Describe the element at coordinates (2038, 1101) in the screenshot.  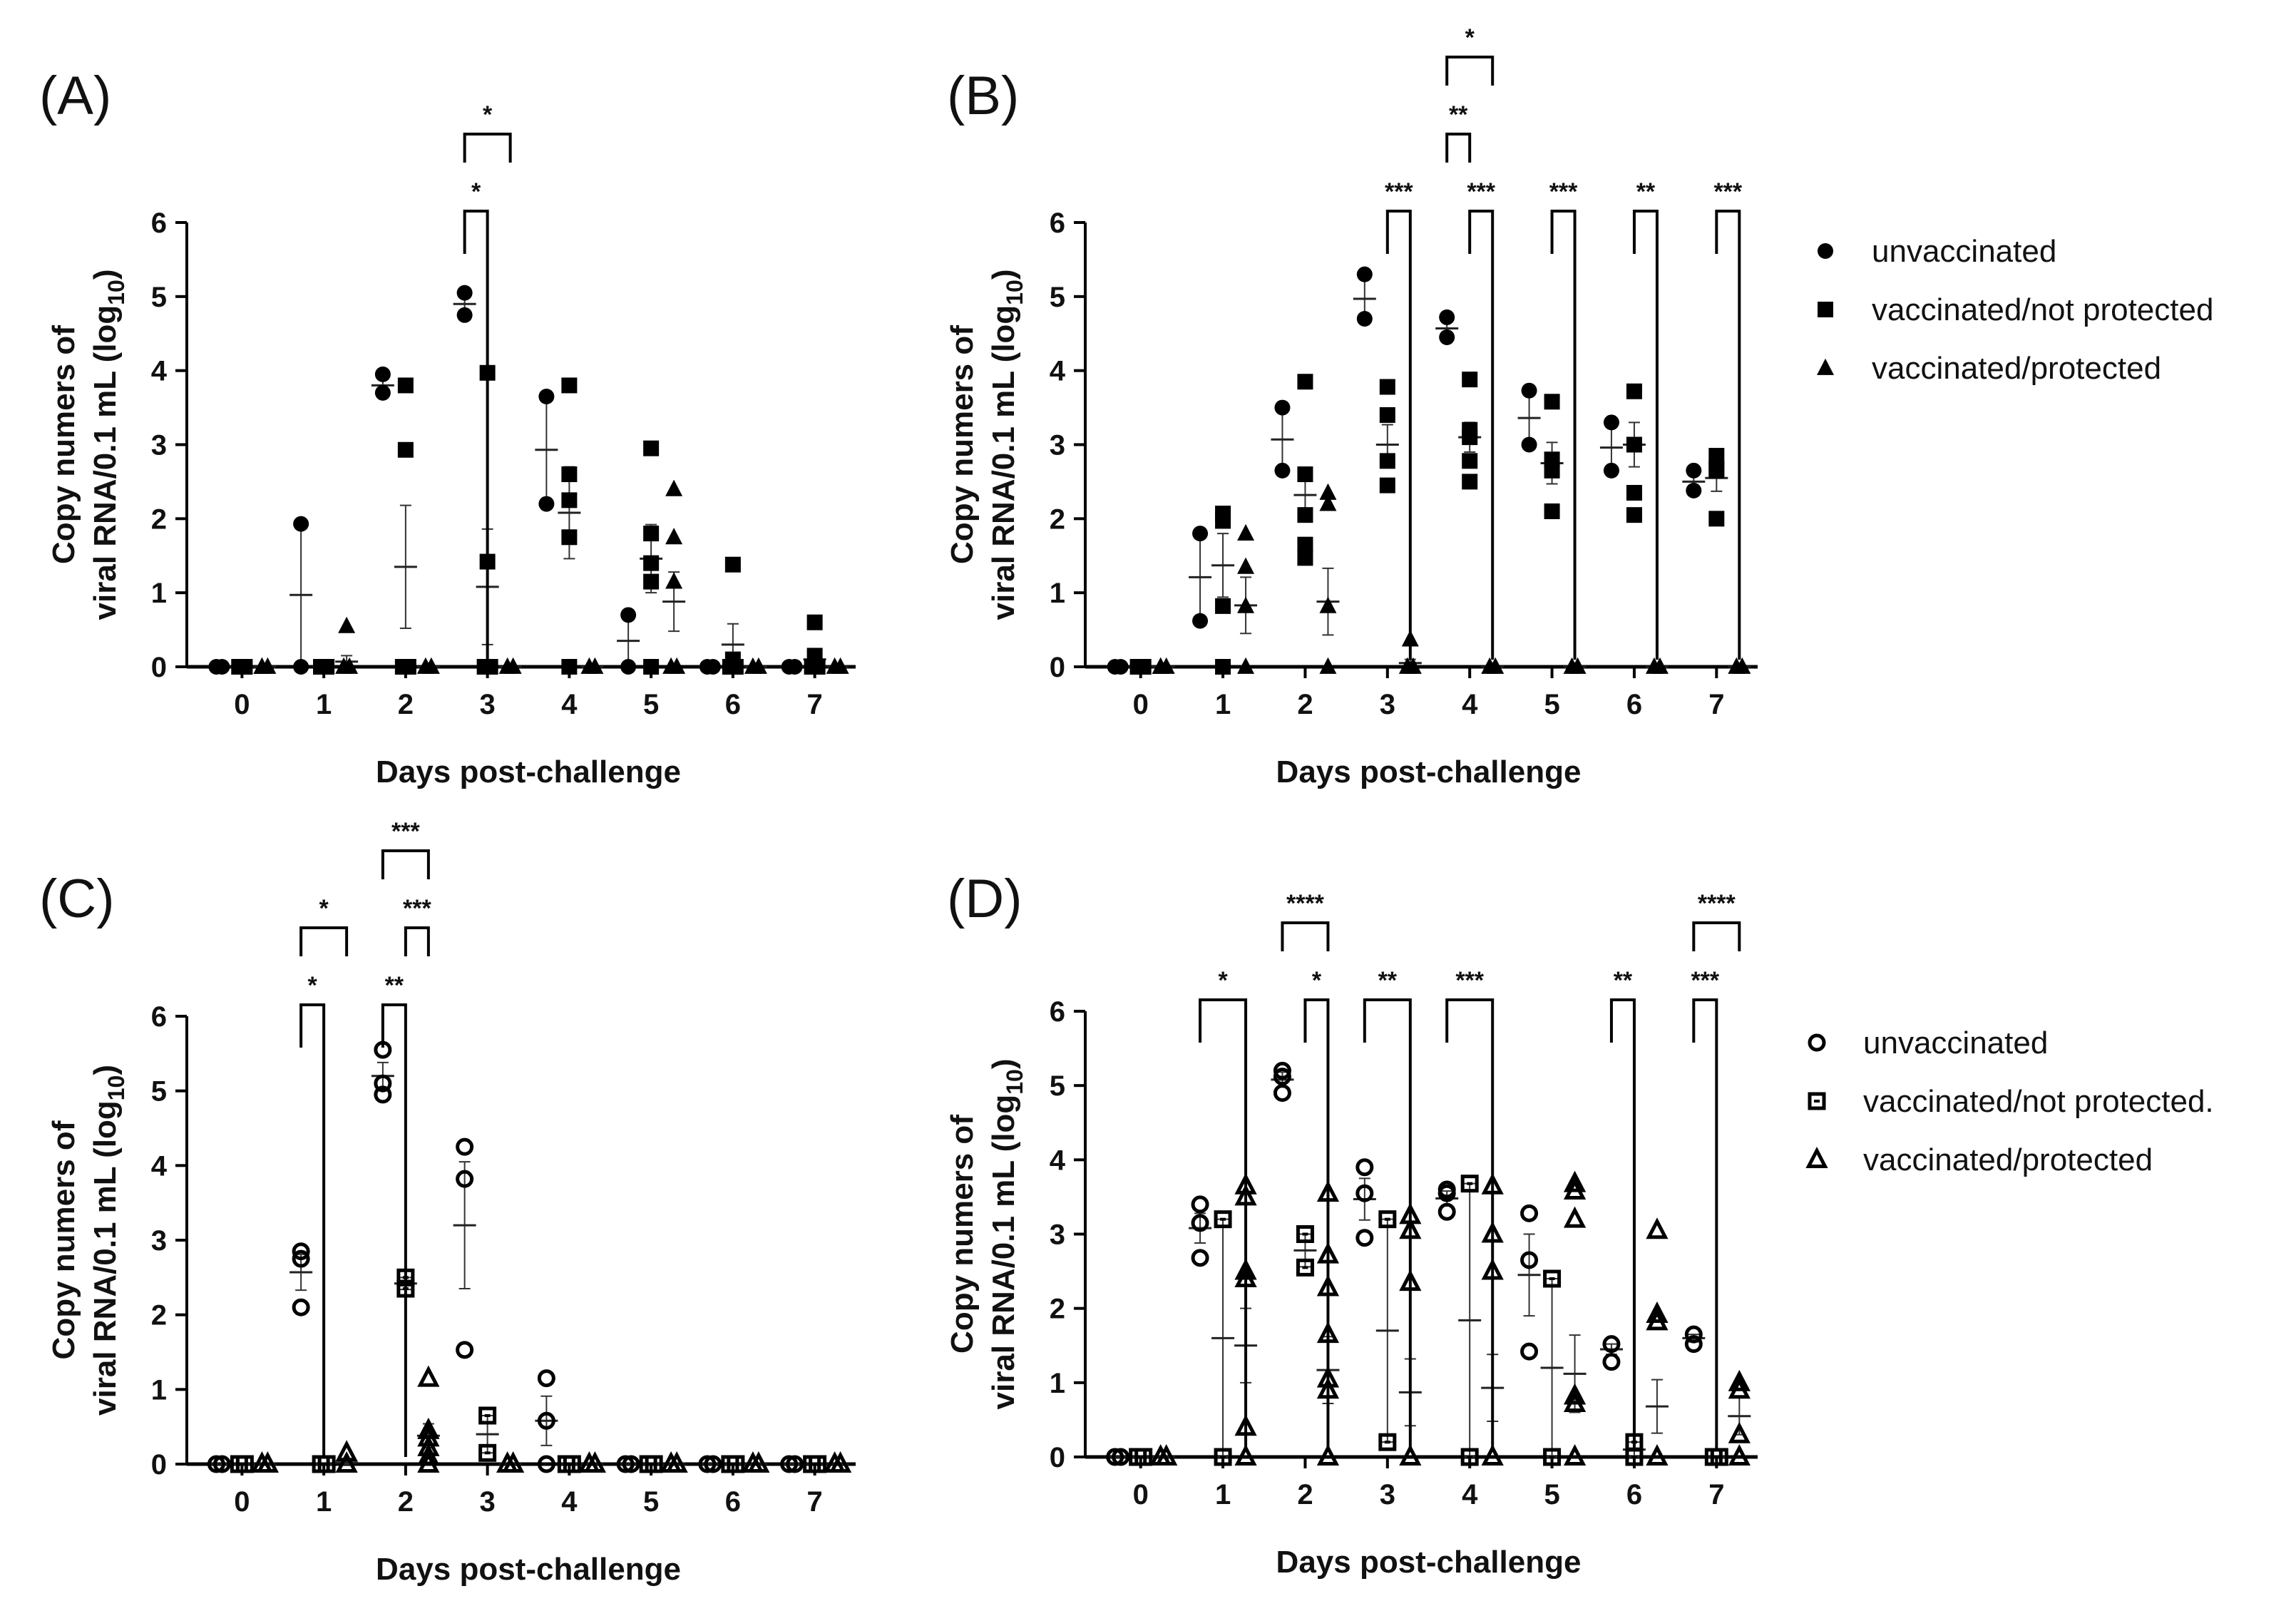
I see `legend-label: vaccinated/not protected.` at that location.